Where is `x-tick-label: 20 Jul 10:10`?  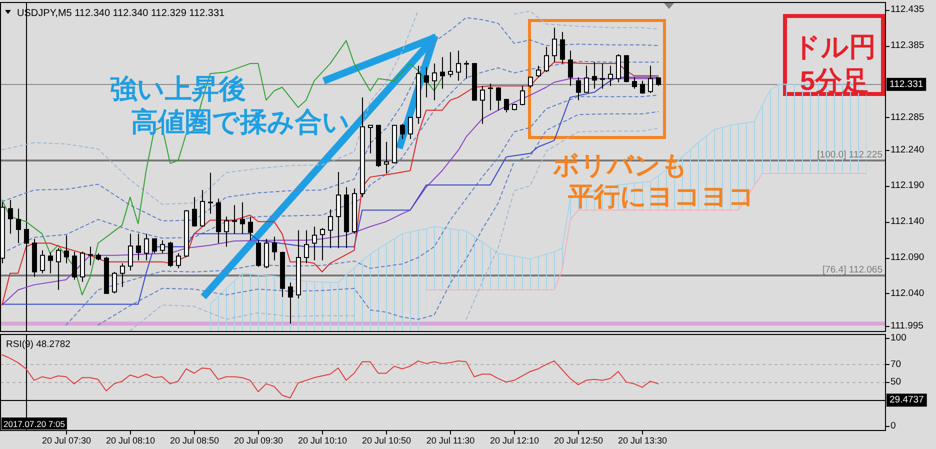 x-tick-label: 20 Jul 10:10 is located at coordinates (323, 441).